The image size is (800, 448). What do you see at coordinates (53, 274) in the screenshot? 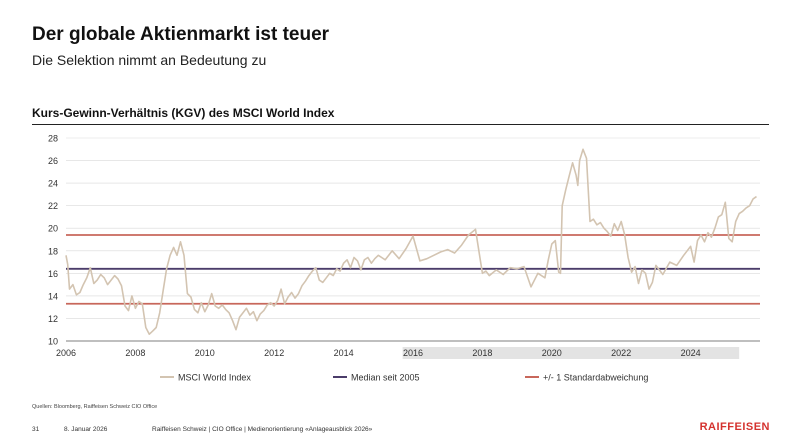
I see `y-tick-label: 16` at bounding box center [53, 274].